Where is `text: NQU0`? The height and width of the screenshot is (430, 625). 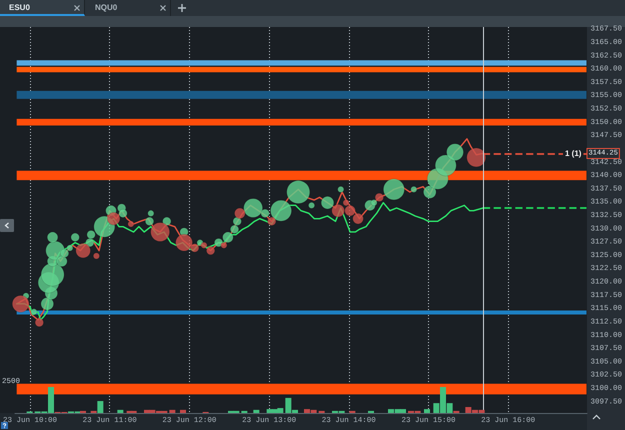
text: NQU0 is located at coordinates (106, 8).